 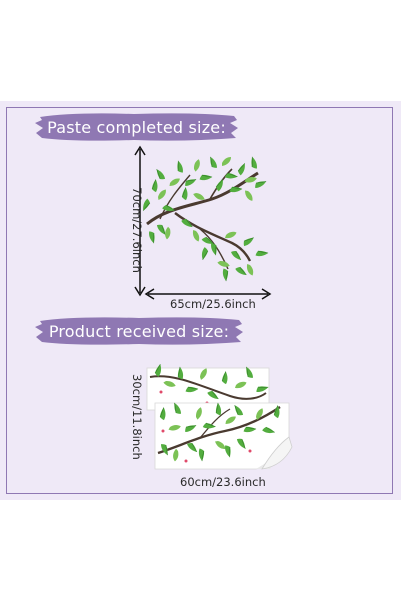 I want to click on paste-height-label: 70cm/27.6inch, so click(x=137, y=230).